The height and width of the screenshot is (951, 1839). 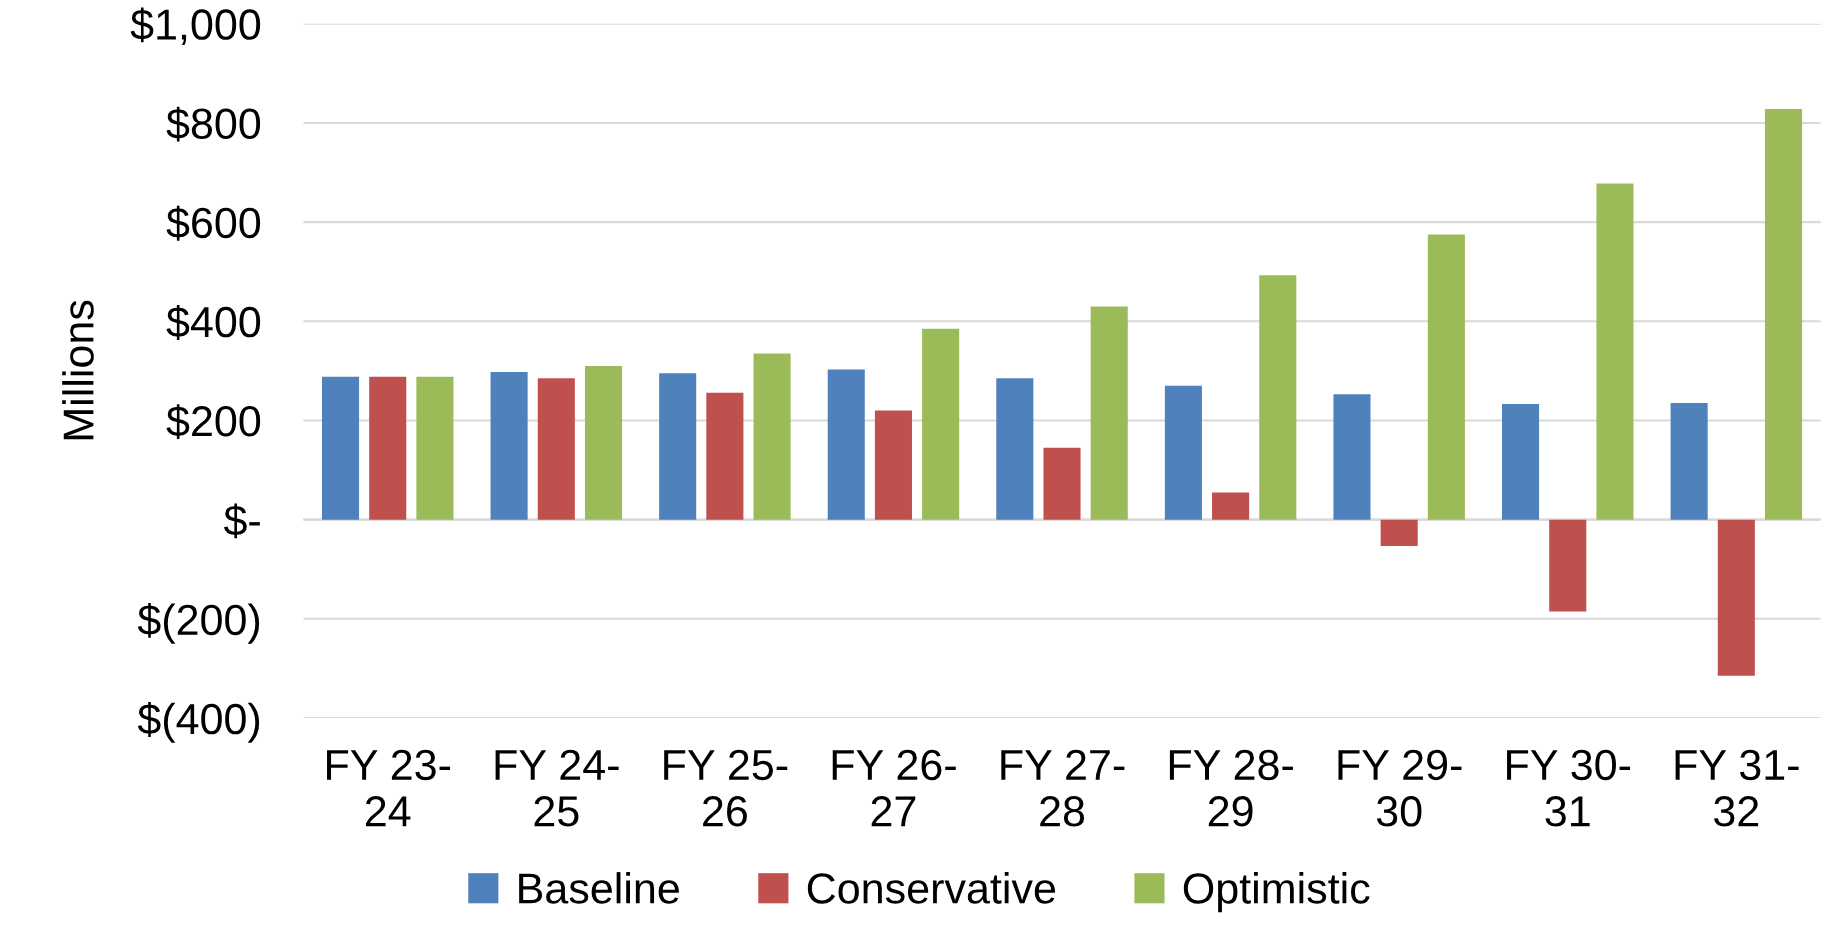 I want to click on y-tick-label: $(400), so click(x=198, y=722).